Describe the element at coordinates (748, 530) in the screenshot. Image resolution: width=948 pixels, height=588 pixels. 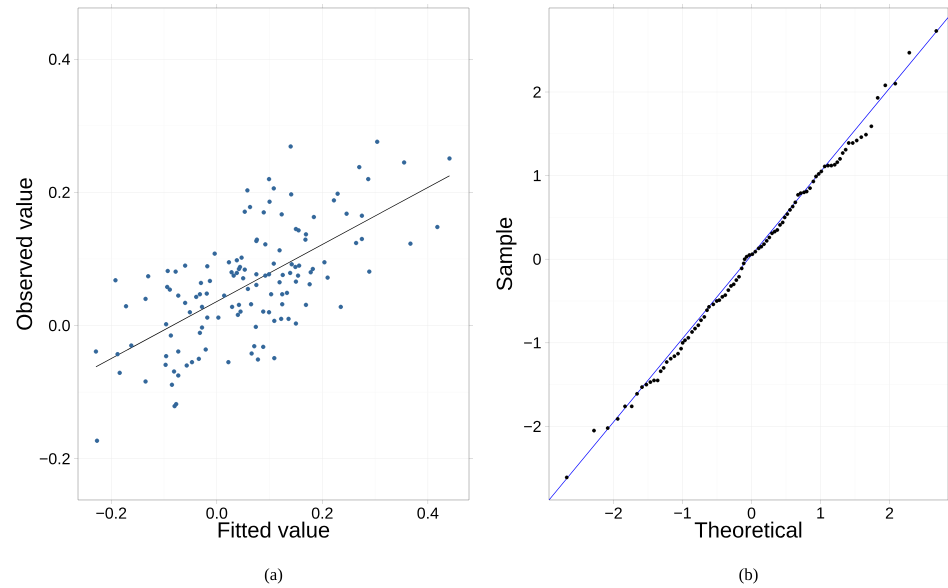
I see `x-axis-title: Theoretical` at that location.